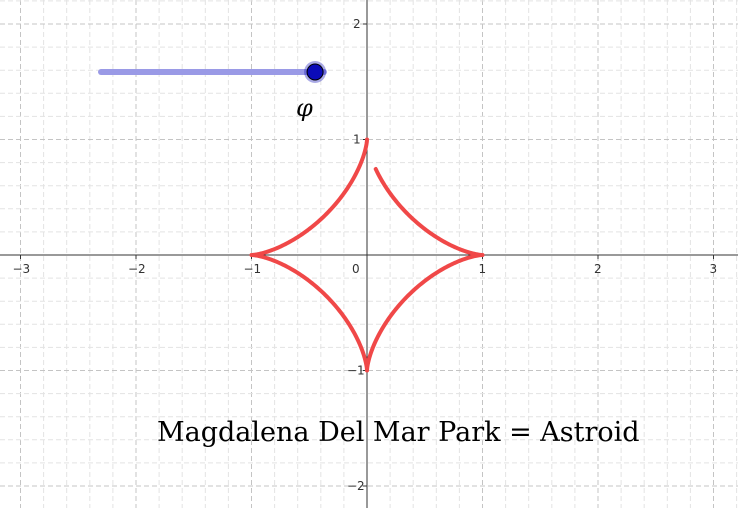 This screenshot has width=738, height=508. I want to click on y-tick-label: 2, so click(357, 24).